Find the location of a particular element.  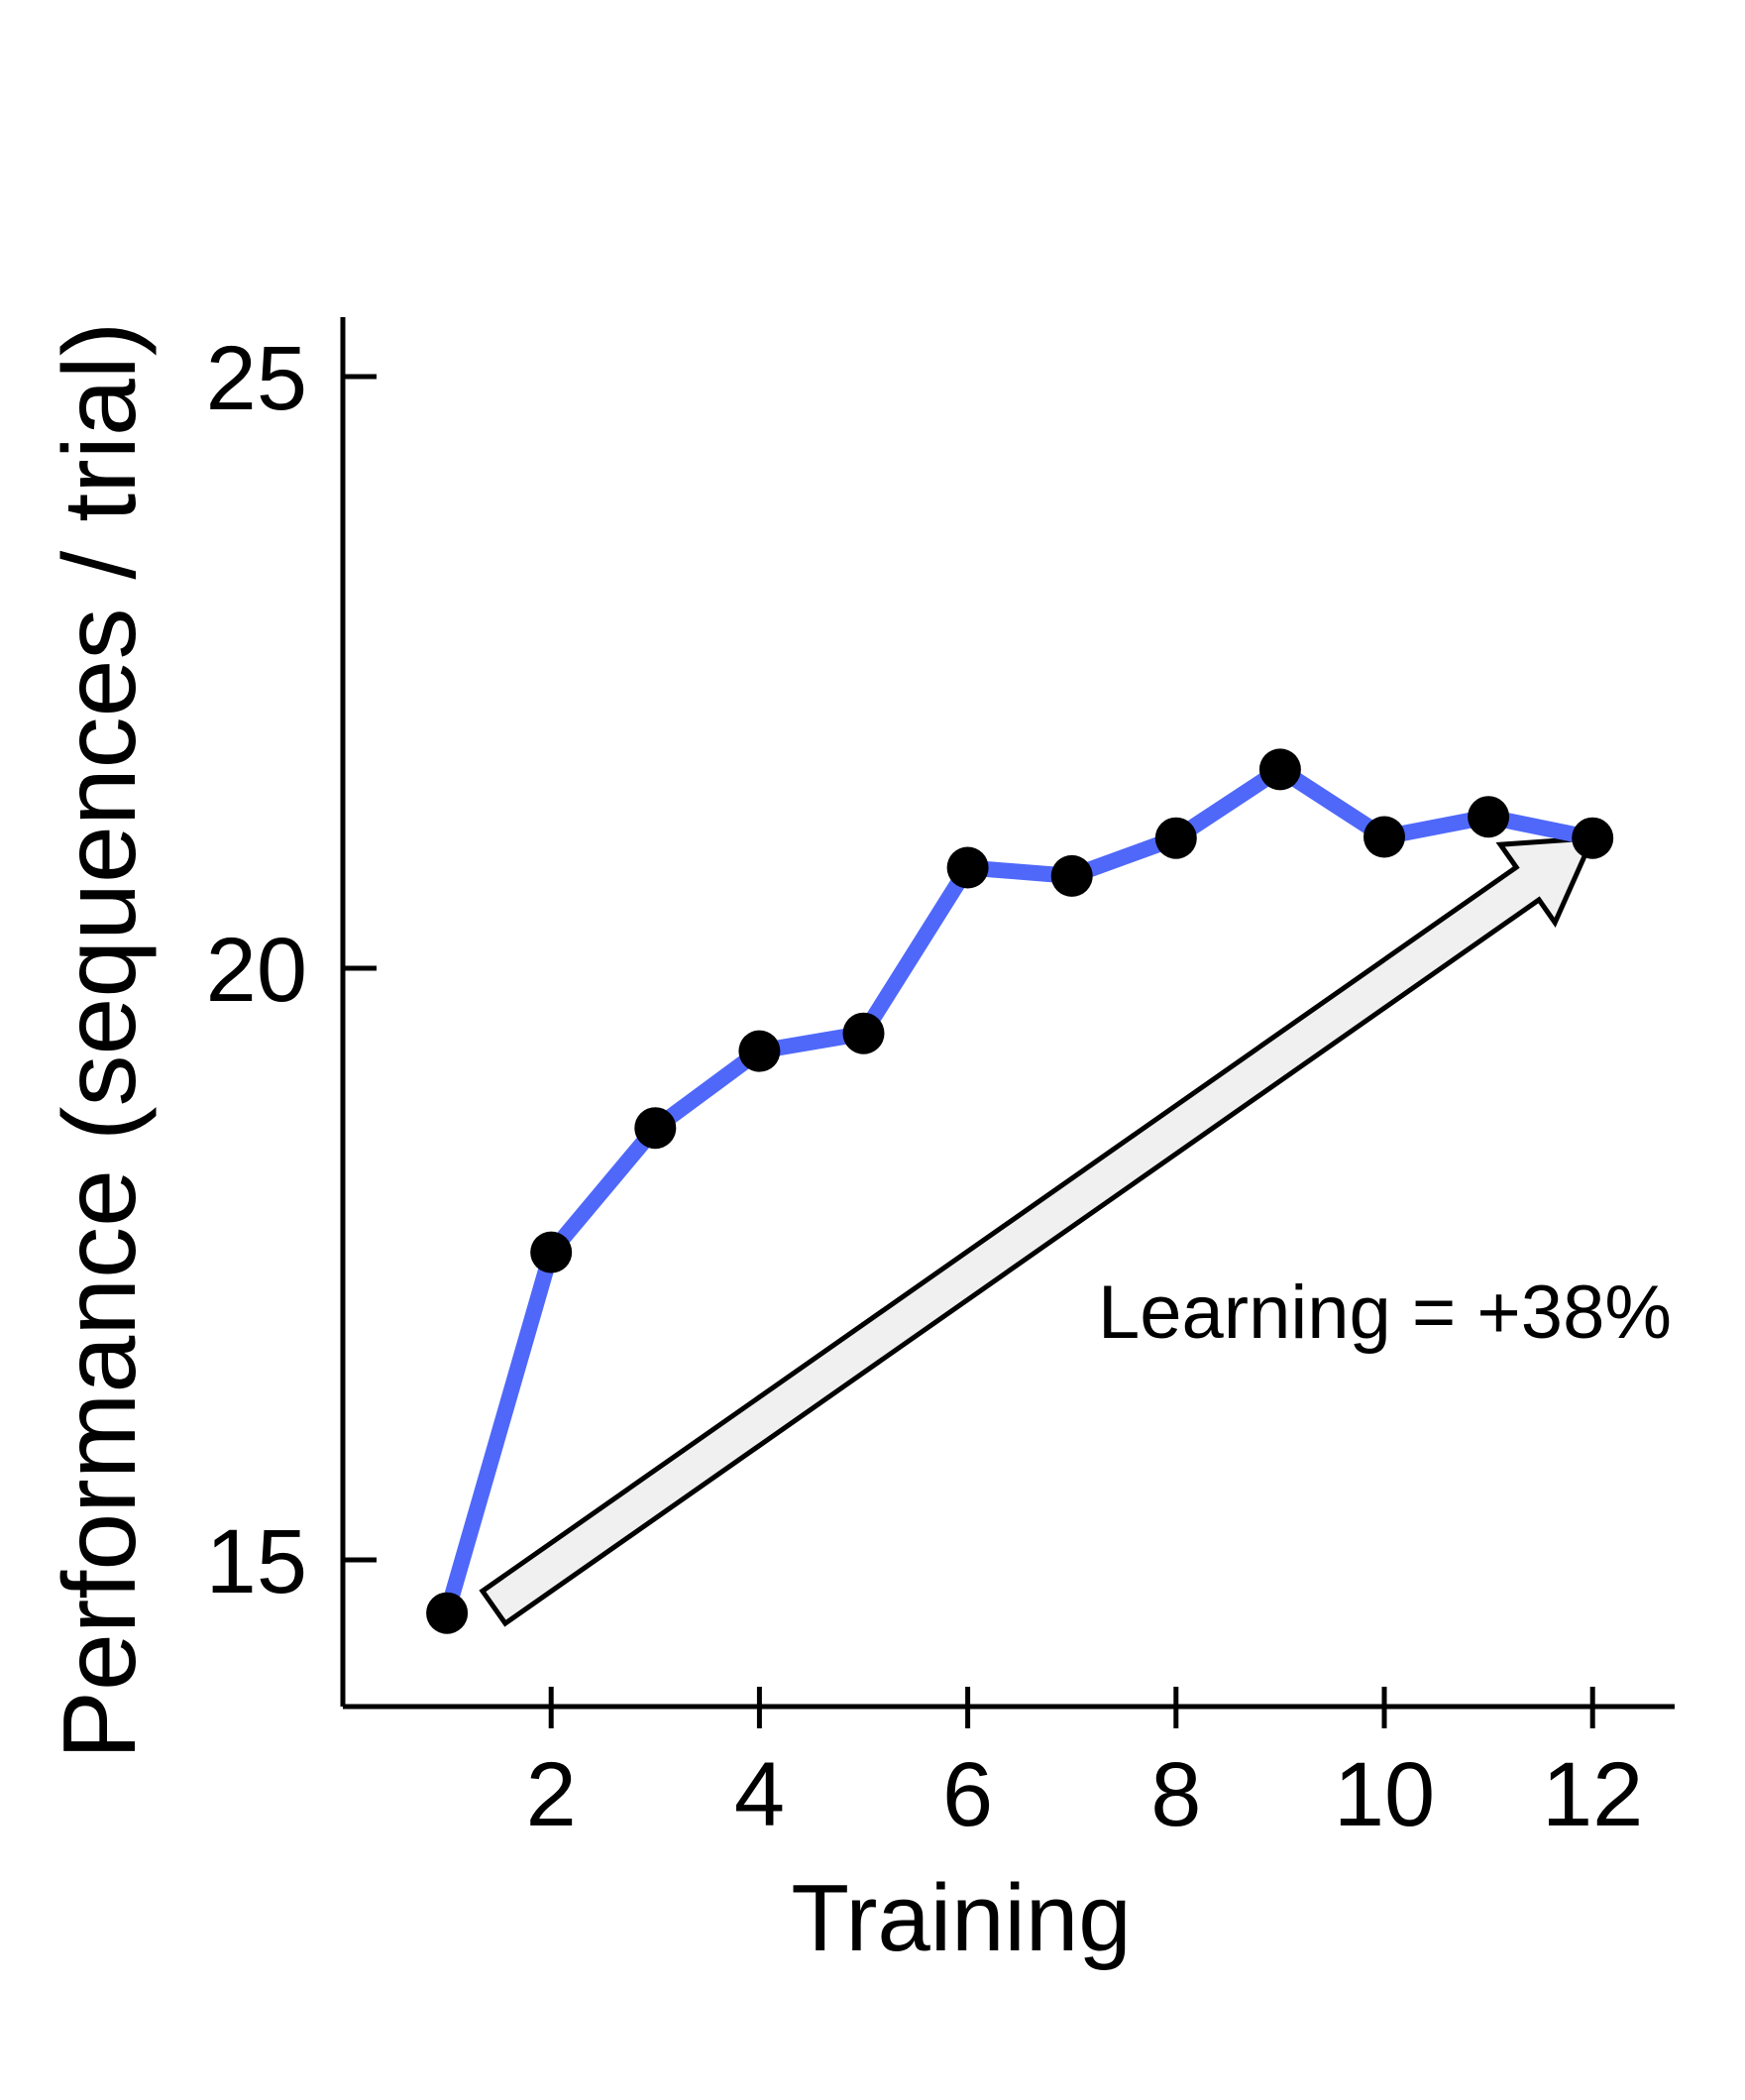

x-tick-label: 10 is located at coordinates (1384, 1794).